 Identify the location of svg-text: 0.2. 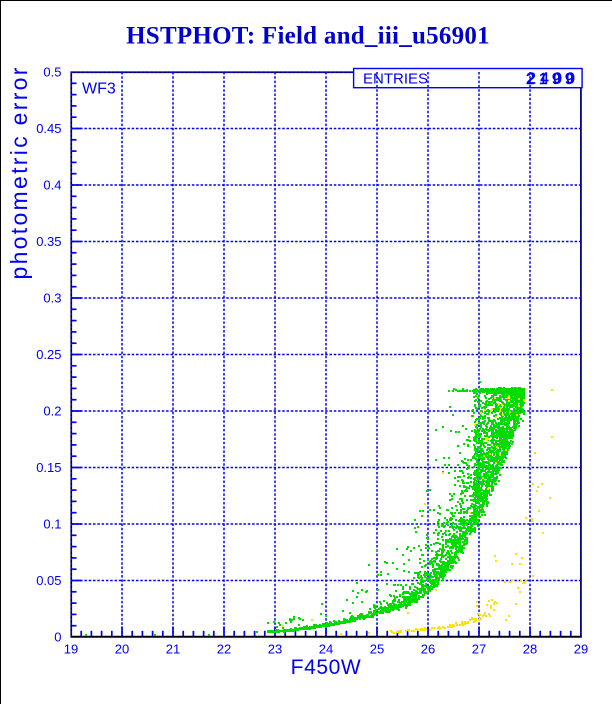
(52, 411).